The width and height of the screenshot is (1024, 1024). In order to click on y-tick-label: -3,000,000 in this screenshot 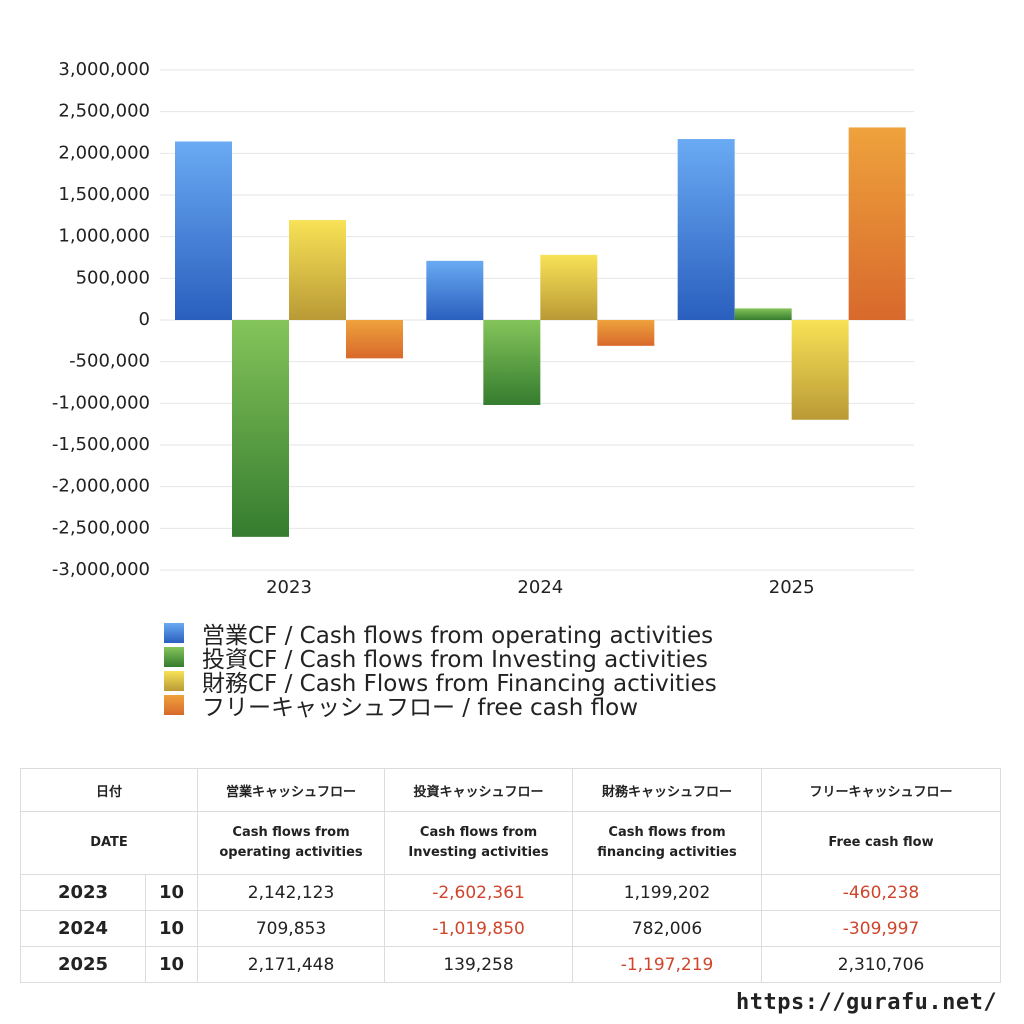, I will do `click(101, 569)`.